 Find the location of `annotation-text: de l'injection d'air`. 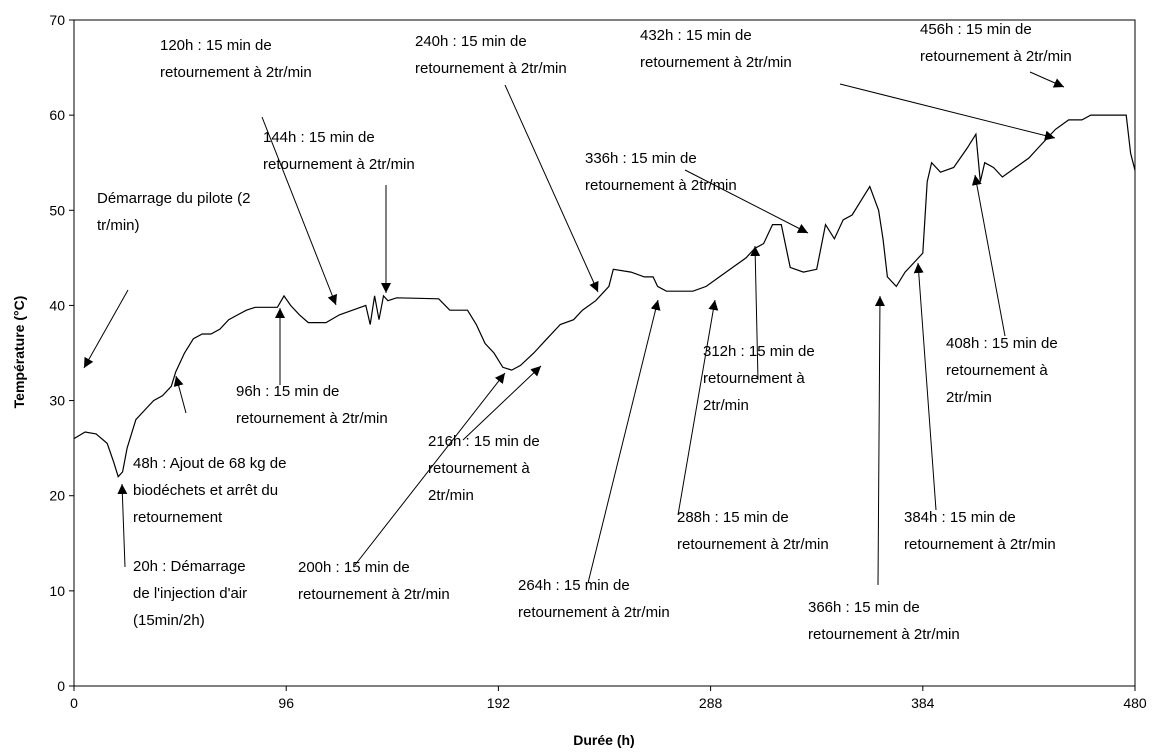

annotation-text: de l'injection d'air is located at coordinates (190, 593).